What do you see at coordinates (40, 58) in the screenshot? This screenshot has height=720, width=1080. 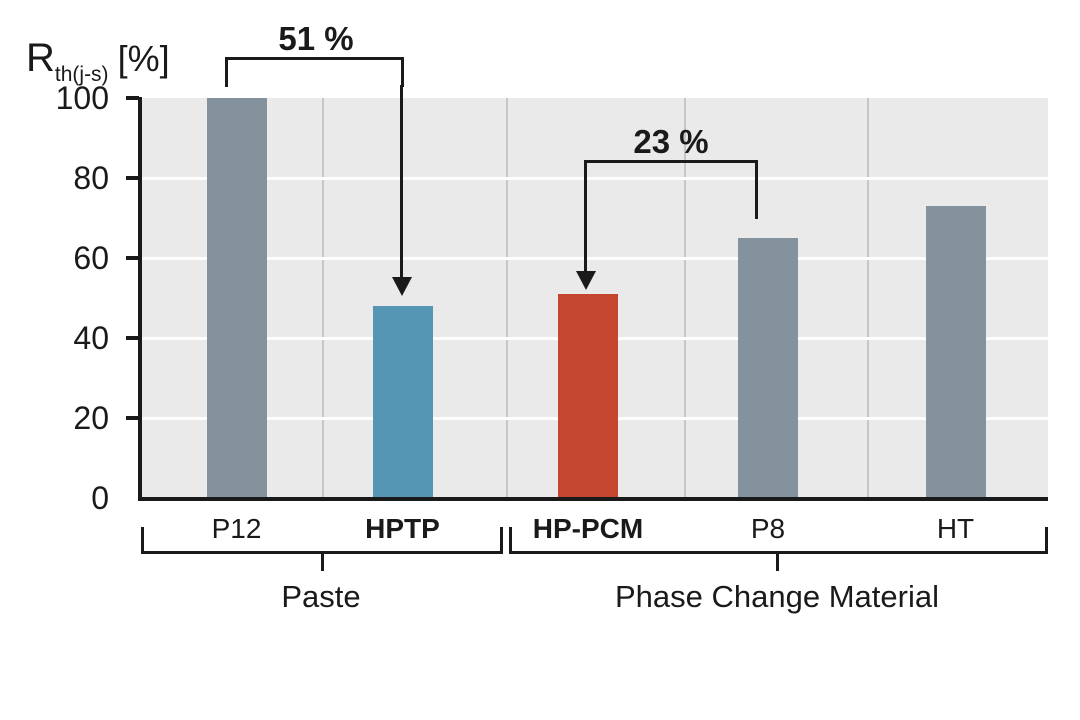 I see `y-axis-symbol: R` at bounding box center [40, 58].